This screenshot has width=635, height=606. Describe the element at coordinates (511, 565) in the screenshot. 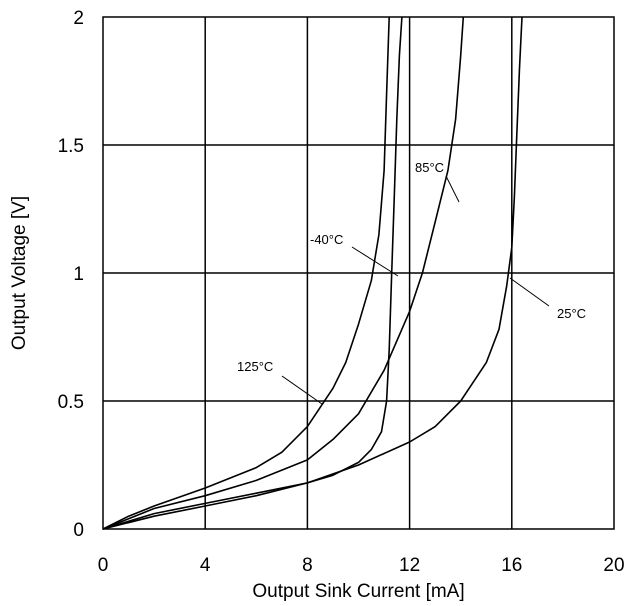

I see `x-tick-label: 16` at that location.